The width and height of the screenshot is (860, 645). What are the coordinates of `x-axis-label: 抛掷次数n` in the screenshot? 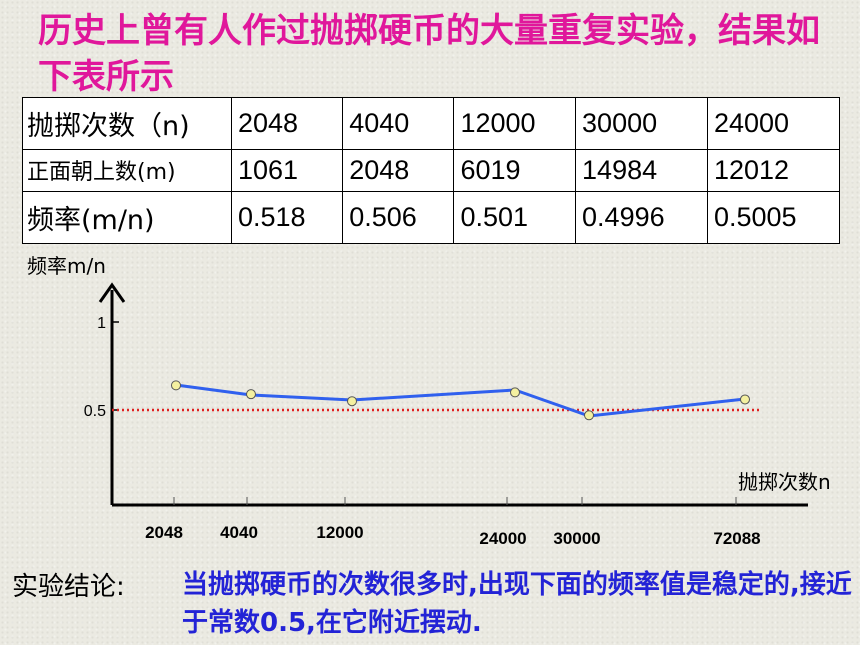 It's located at (784, 482).